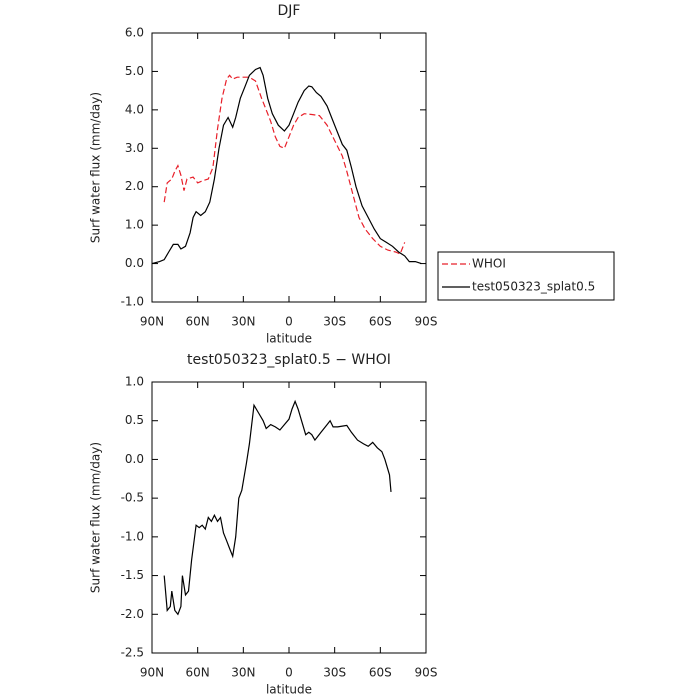 Image resolution: width=700 pixels, height=700 pixels. I want to click on y-tick-label: -0.5, so click(132, 498).